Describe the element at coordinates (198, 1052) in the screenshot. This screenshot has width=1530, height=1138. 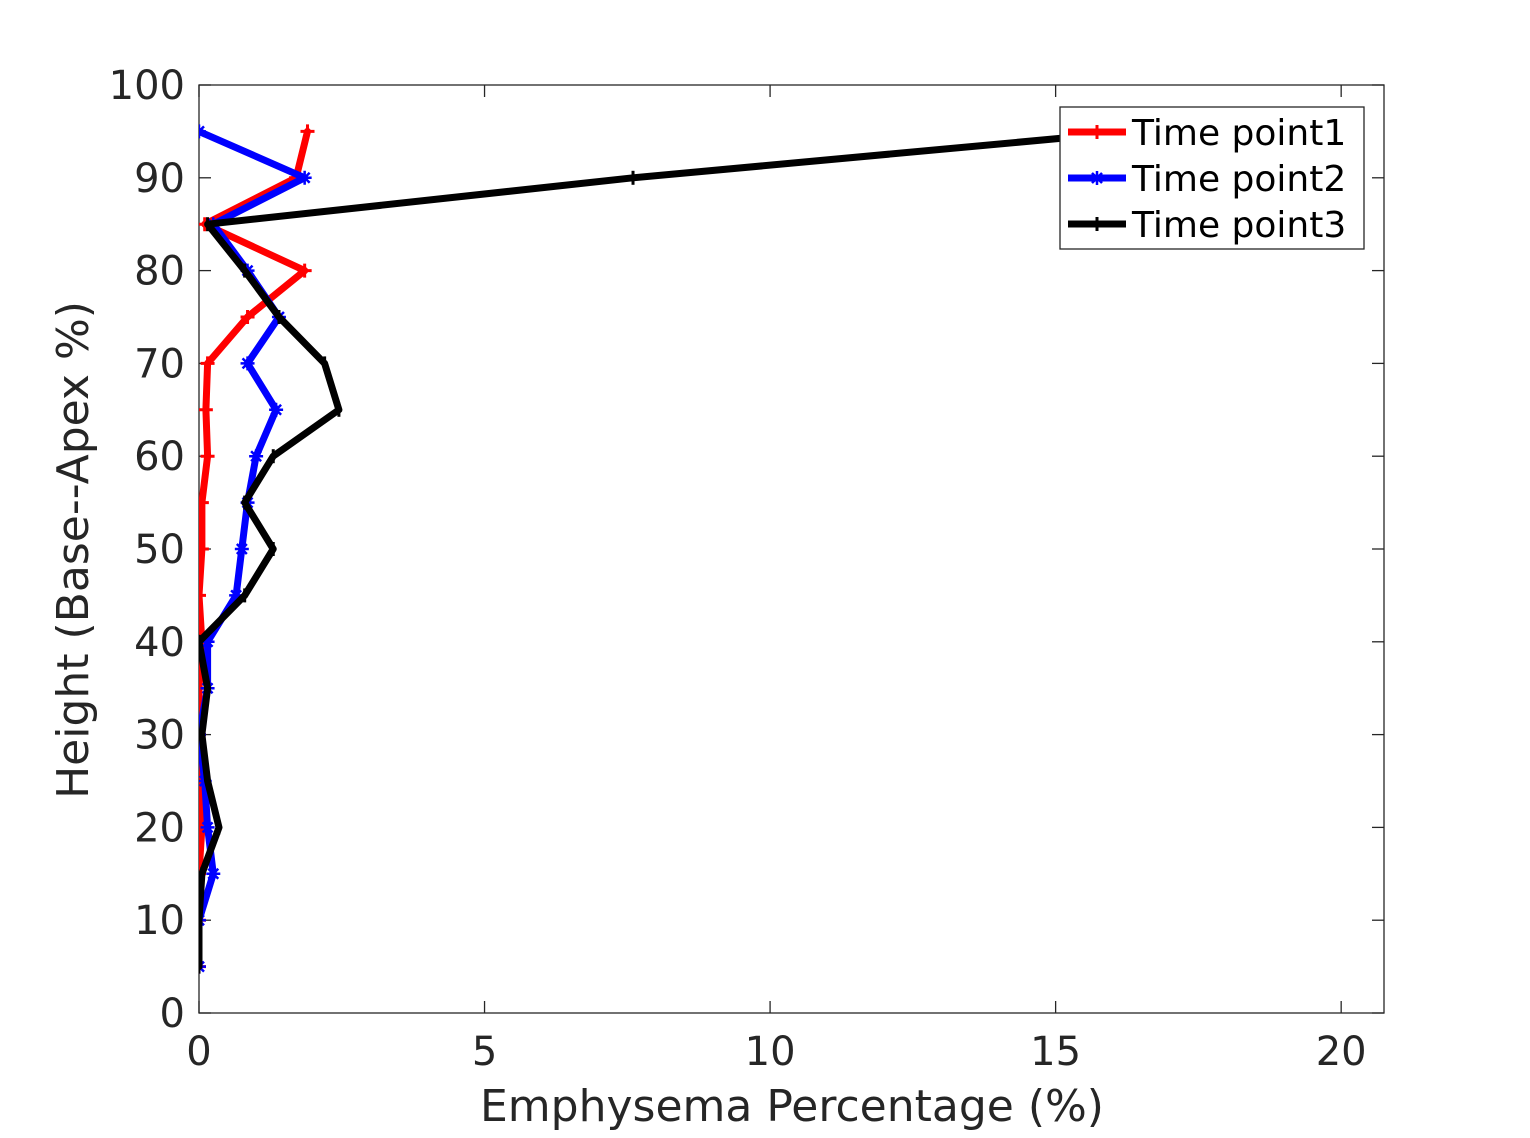
I see `x-tick-label: 0` at that location.